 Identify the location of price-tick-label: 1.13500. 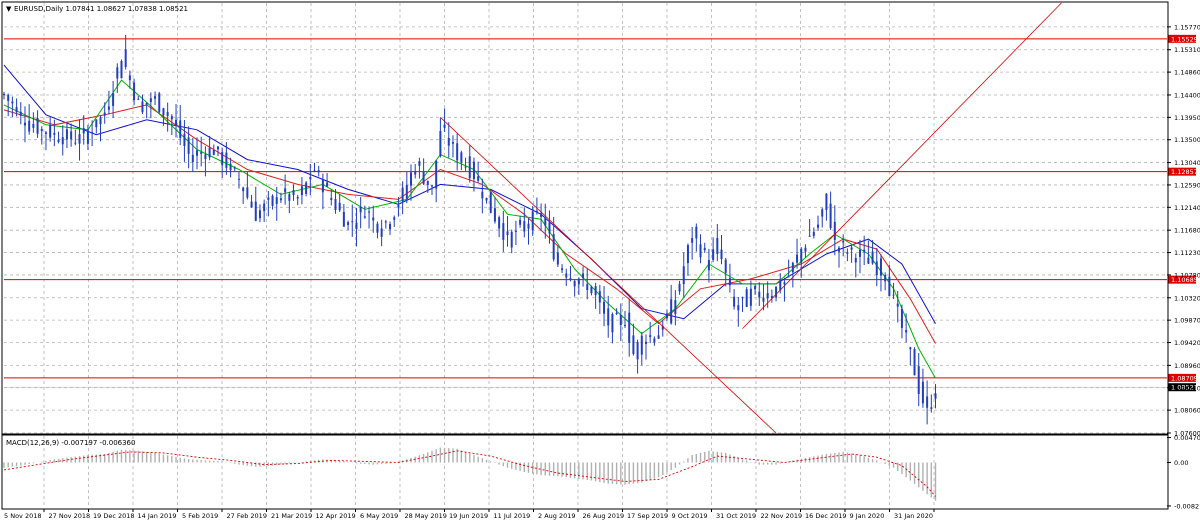
(1187, 140).